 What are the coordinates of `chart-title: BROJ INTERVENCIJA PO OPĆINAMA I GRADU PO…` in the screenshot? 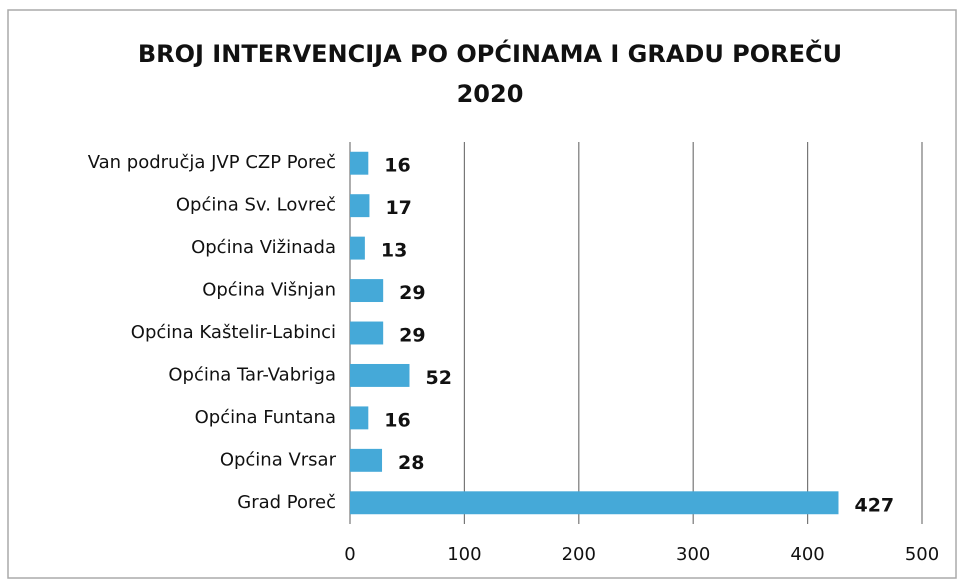 It's located at (490, 53).